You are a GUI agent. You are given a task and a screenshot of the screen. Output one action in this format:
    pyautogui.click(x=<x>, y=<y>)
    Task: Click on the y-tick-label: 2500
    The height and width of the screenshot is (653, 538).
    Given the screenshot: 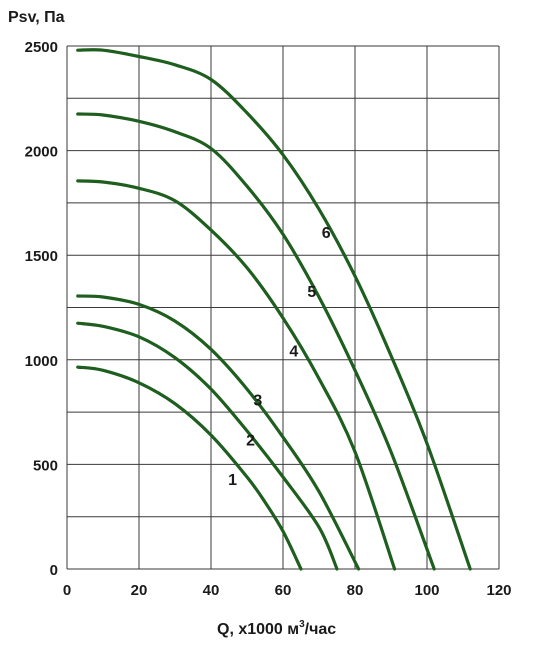 What is the action you would take?
    pyautogui.click(x=41, y=47)
    